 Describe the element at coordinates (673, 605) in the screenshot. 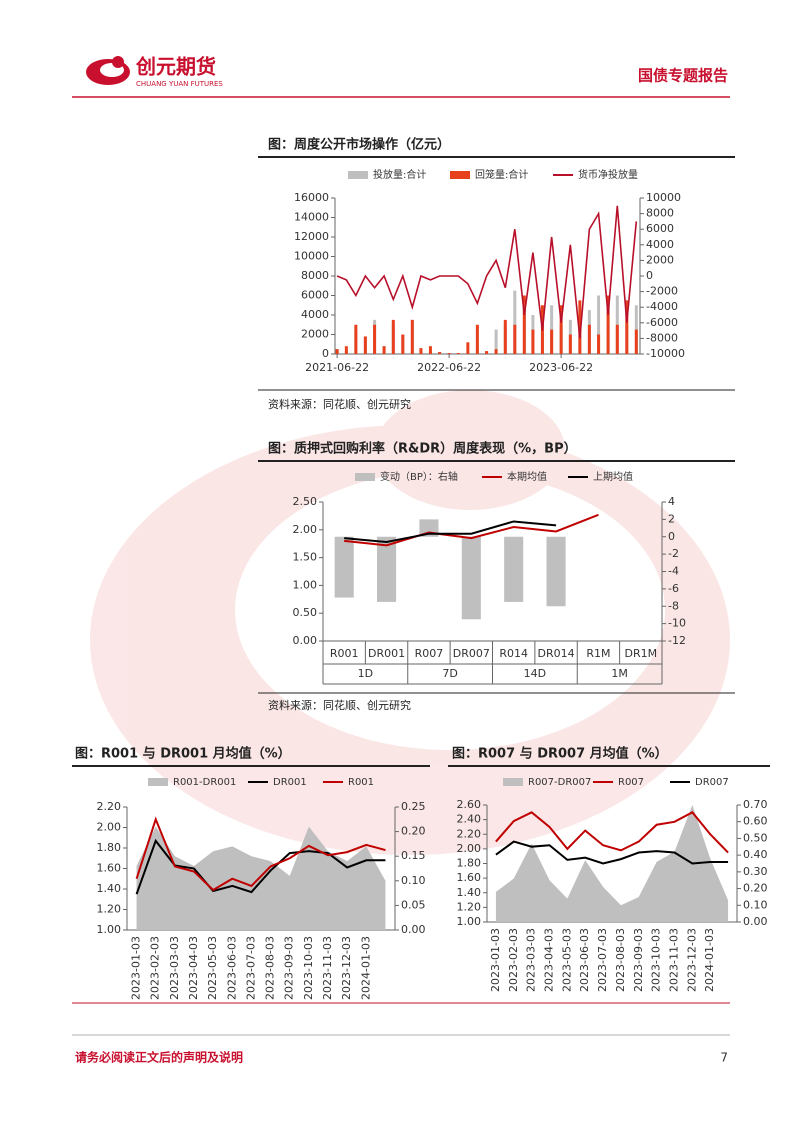

I see `y-tick-label: -8` at that location.